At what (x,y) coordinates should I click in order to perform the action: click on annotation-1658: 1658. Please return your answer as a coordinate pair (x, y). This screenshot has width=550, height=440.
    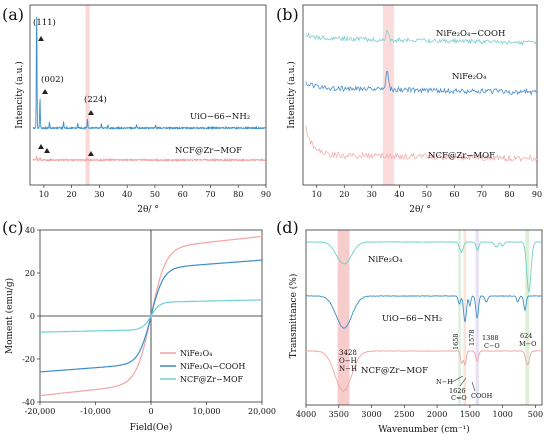
    Looking at the image, I should click on (456, 341).